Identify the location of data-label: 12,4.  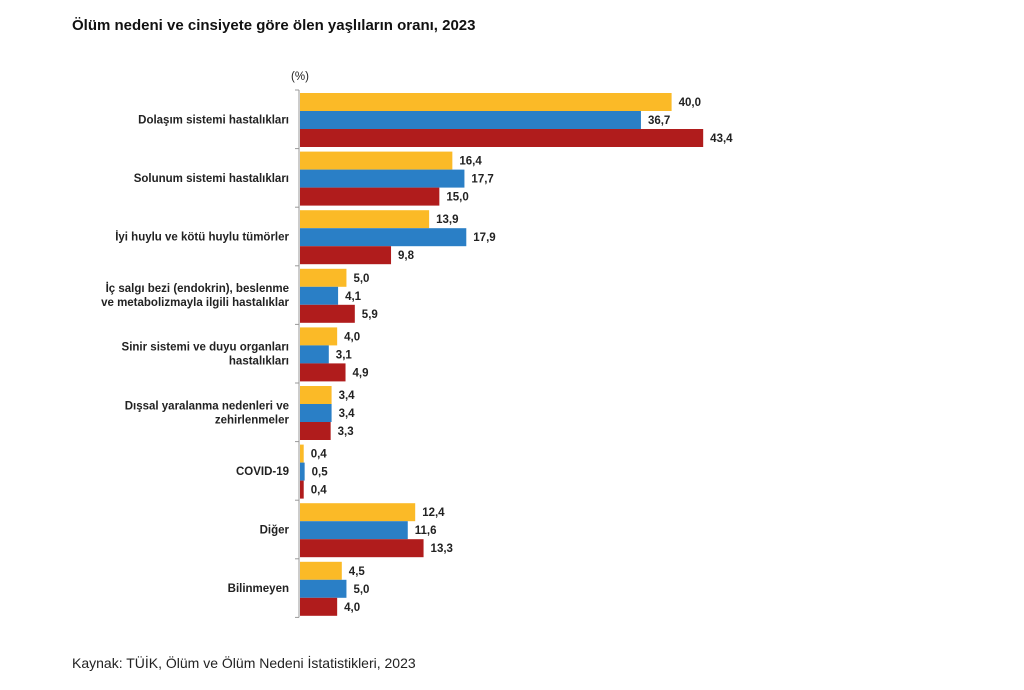
(433, 513).